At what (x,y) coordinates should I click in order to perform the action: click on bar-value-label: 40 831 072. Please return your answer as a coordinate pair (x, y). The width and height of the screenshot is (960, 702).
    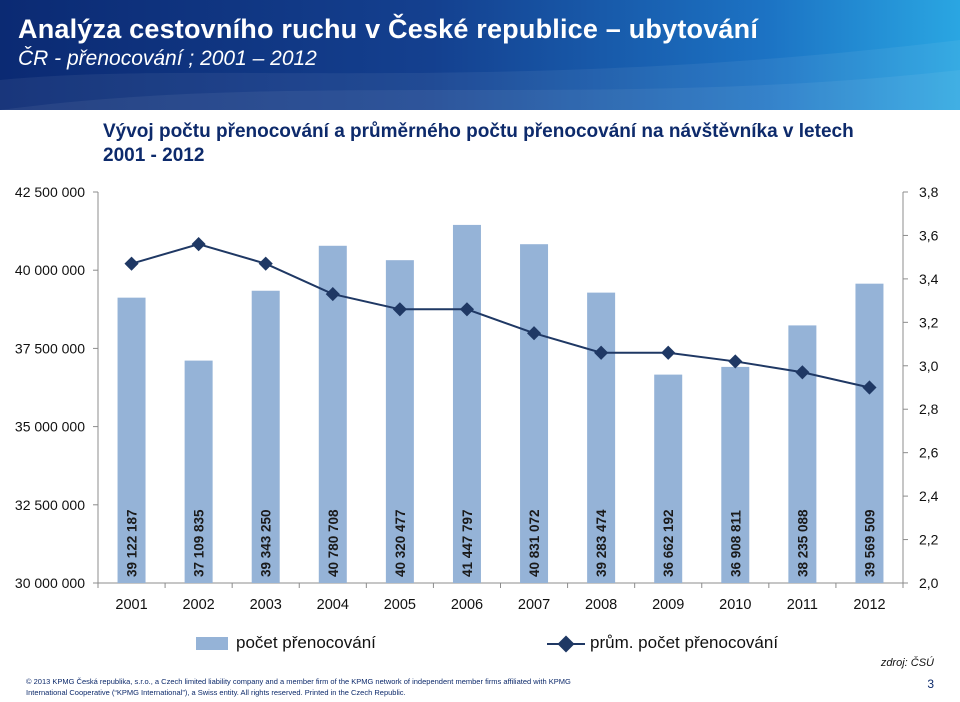
    Looking at the image, I should click on (534, 543).